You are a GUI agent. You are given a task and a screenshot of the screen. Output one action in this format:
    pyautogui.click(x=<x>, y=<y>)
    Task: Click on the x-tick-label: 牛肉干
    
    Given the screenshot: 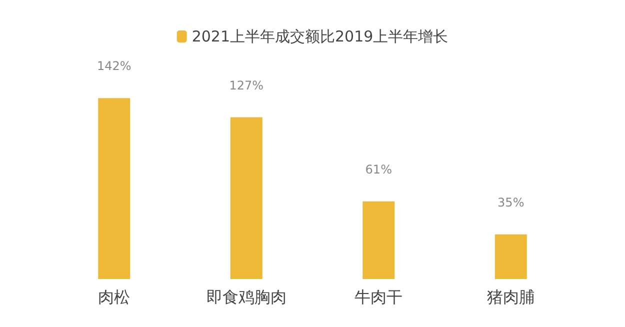 What is the action you would take?
    pyautogui.click(x=378, y=297)
    